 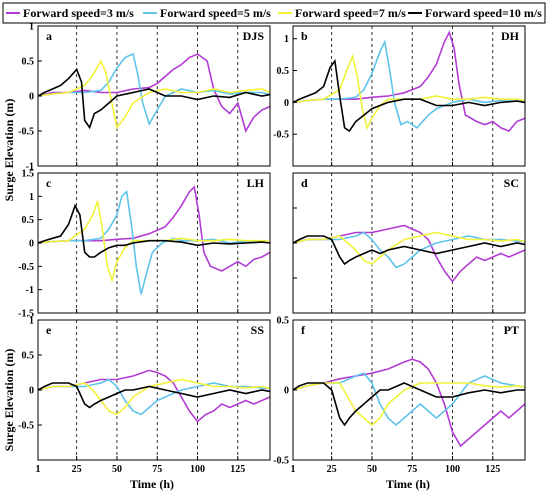 I want to click on panel-e: 1 25 50 75 100 125-0.500.51e SS, so click(x=144, y=395).